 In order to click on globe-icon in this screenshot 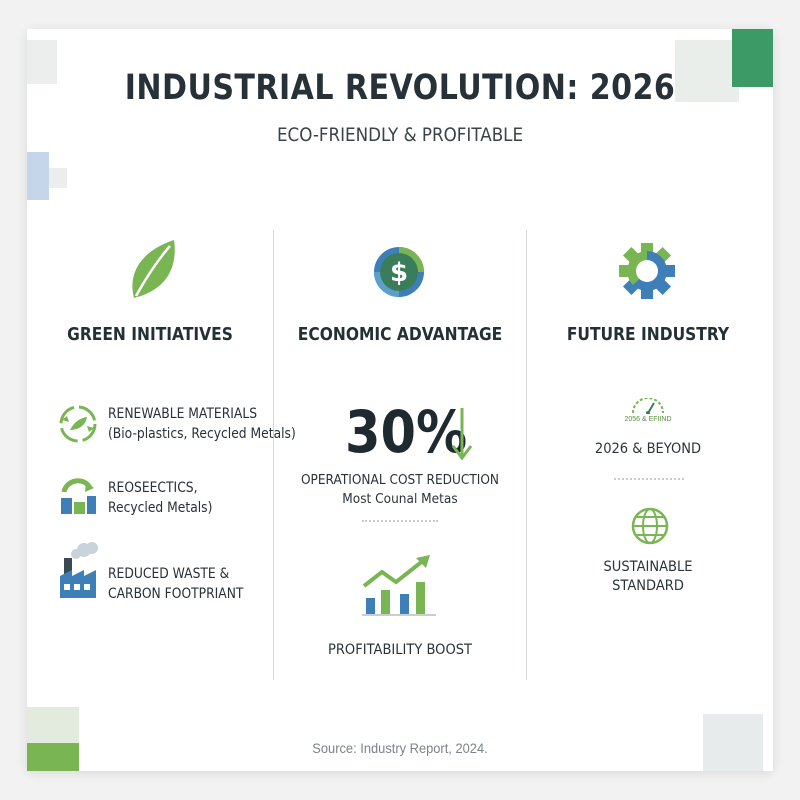, I will do `click(650, 526)`.